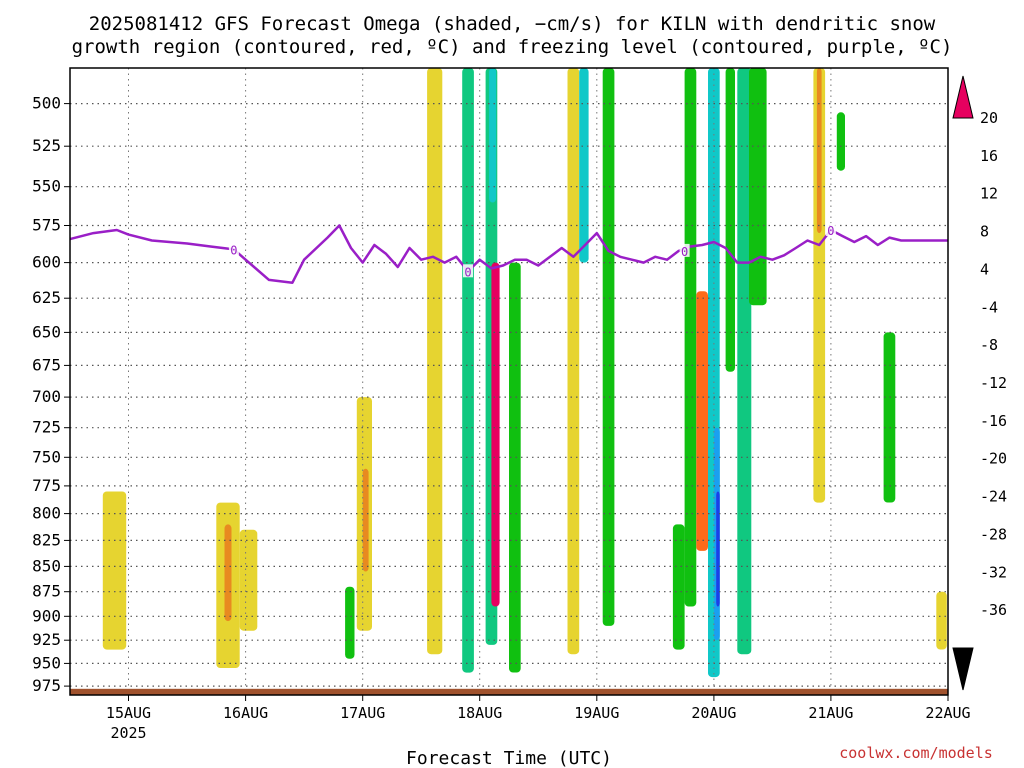 This screenshot has width=1024, height=768. Describe the element at coordinates (46, 539) in the screenshot. I see `y-tick-label: 825` at that location.